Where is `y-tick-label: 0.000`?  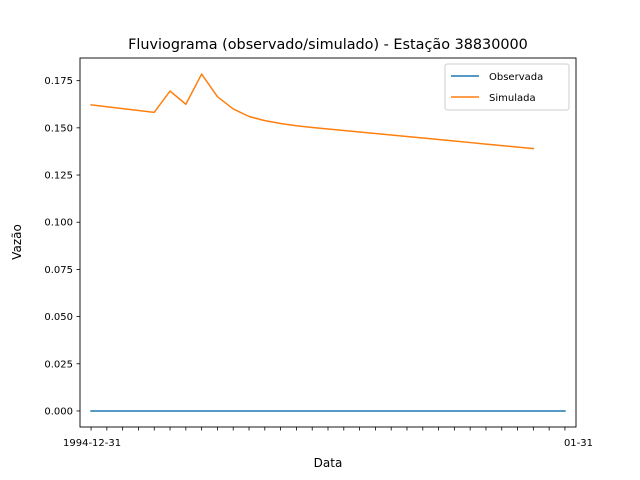
y-tick-label: 0.000 is located at coordinates (58, 411).